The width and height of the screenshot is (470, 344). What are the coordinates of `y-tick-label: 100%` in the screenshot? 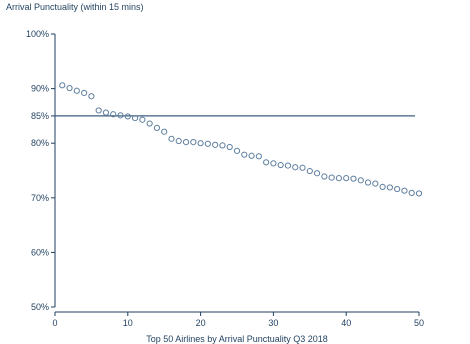 It's located at (37, 34).